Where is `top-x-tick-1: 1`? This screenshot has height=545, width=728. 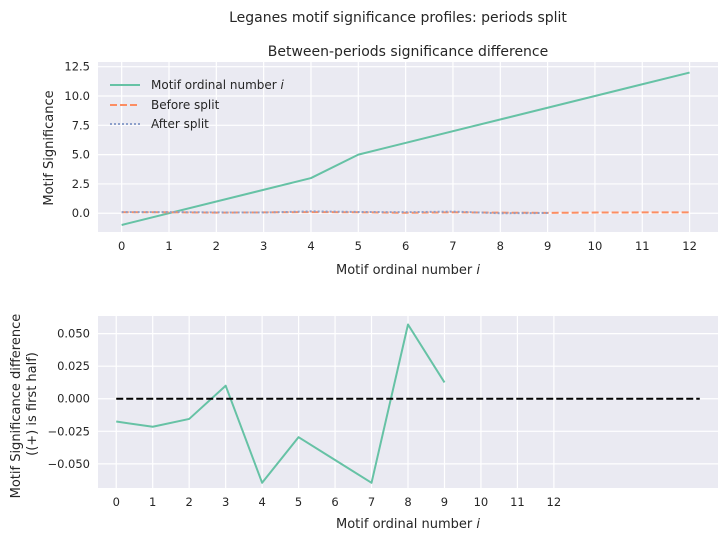
top-x-tick-1: 1 is located at coordinates (168, 246).